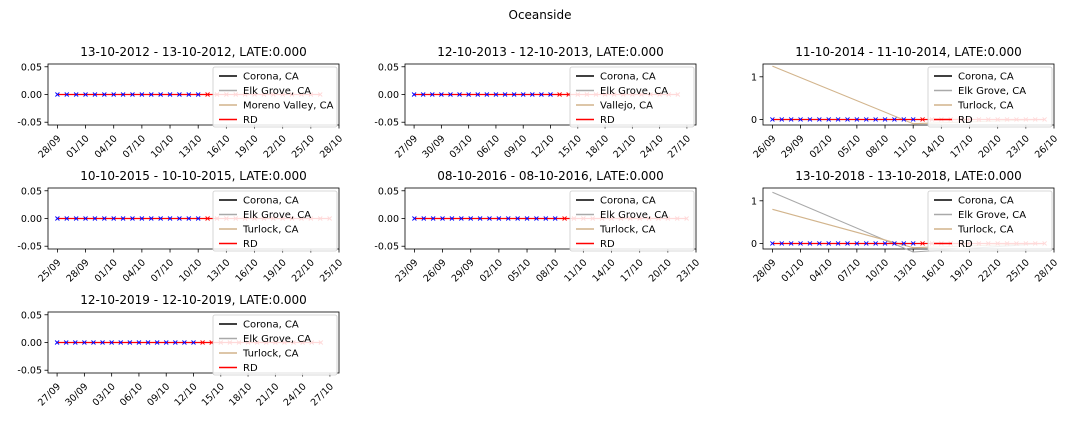 This screenshot has height=432, width=1080. I want to click on x-tick-label: 10/10, so click(162, 146).